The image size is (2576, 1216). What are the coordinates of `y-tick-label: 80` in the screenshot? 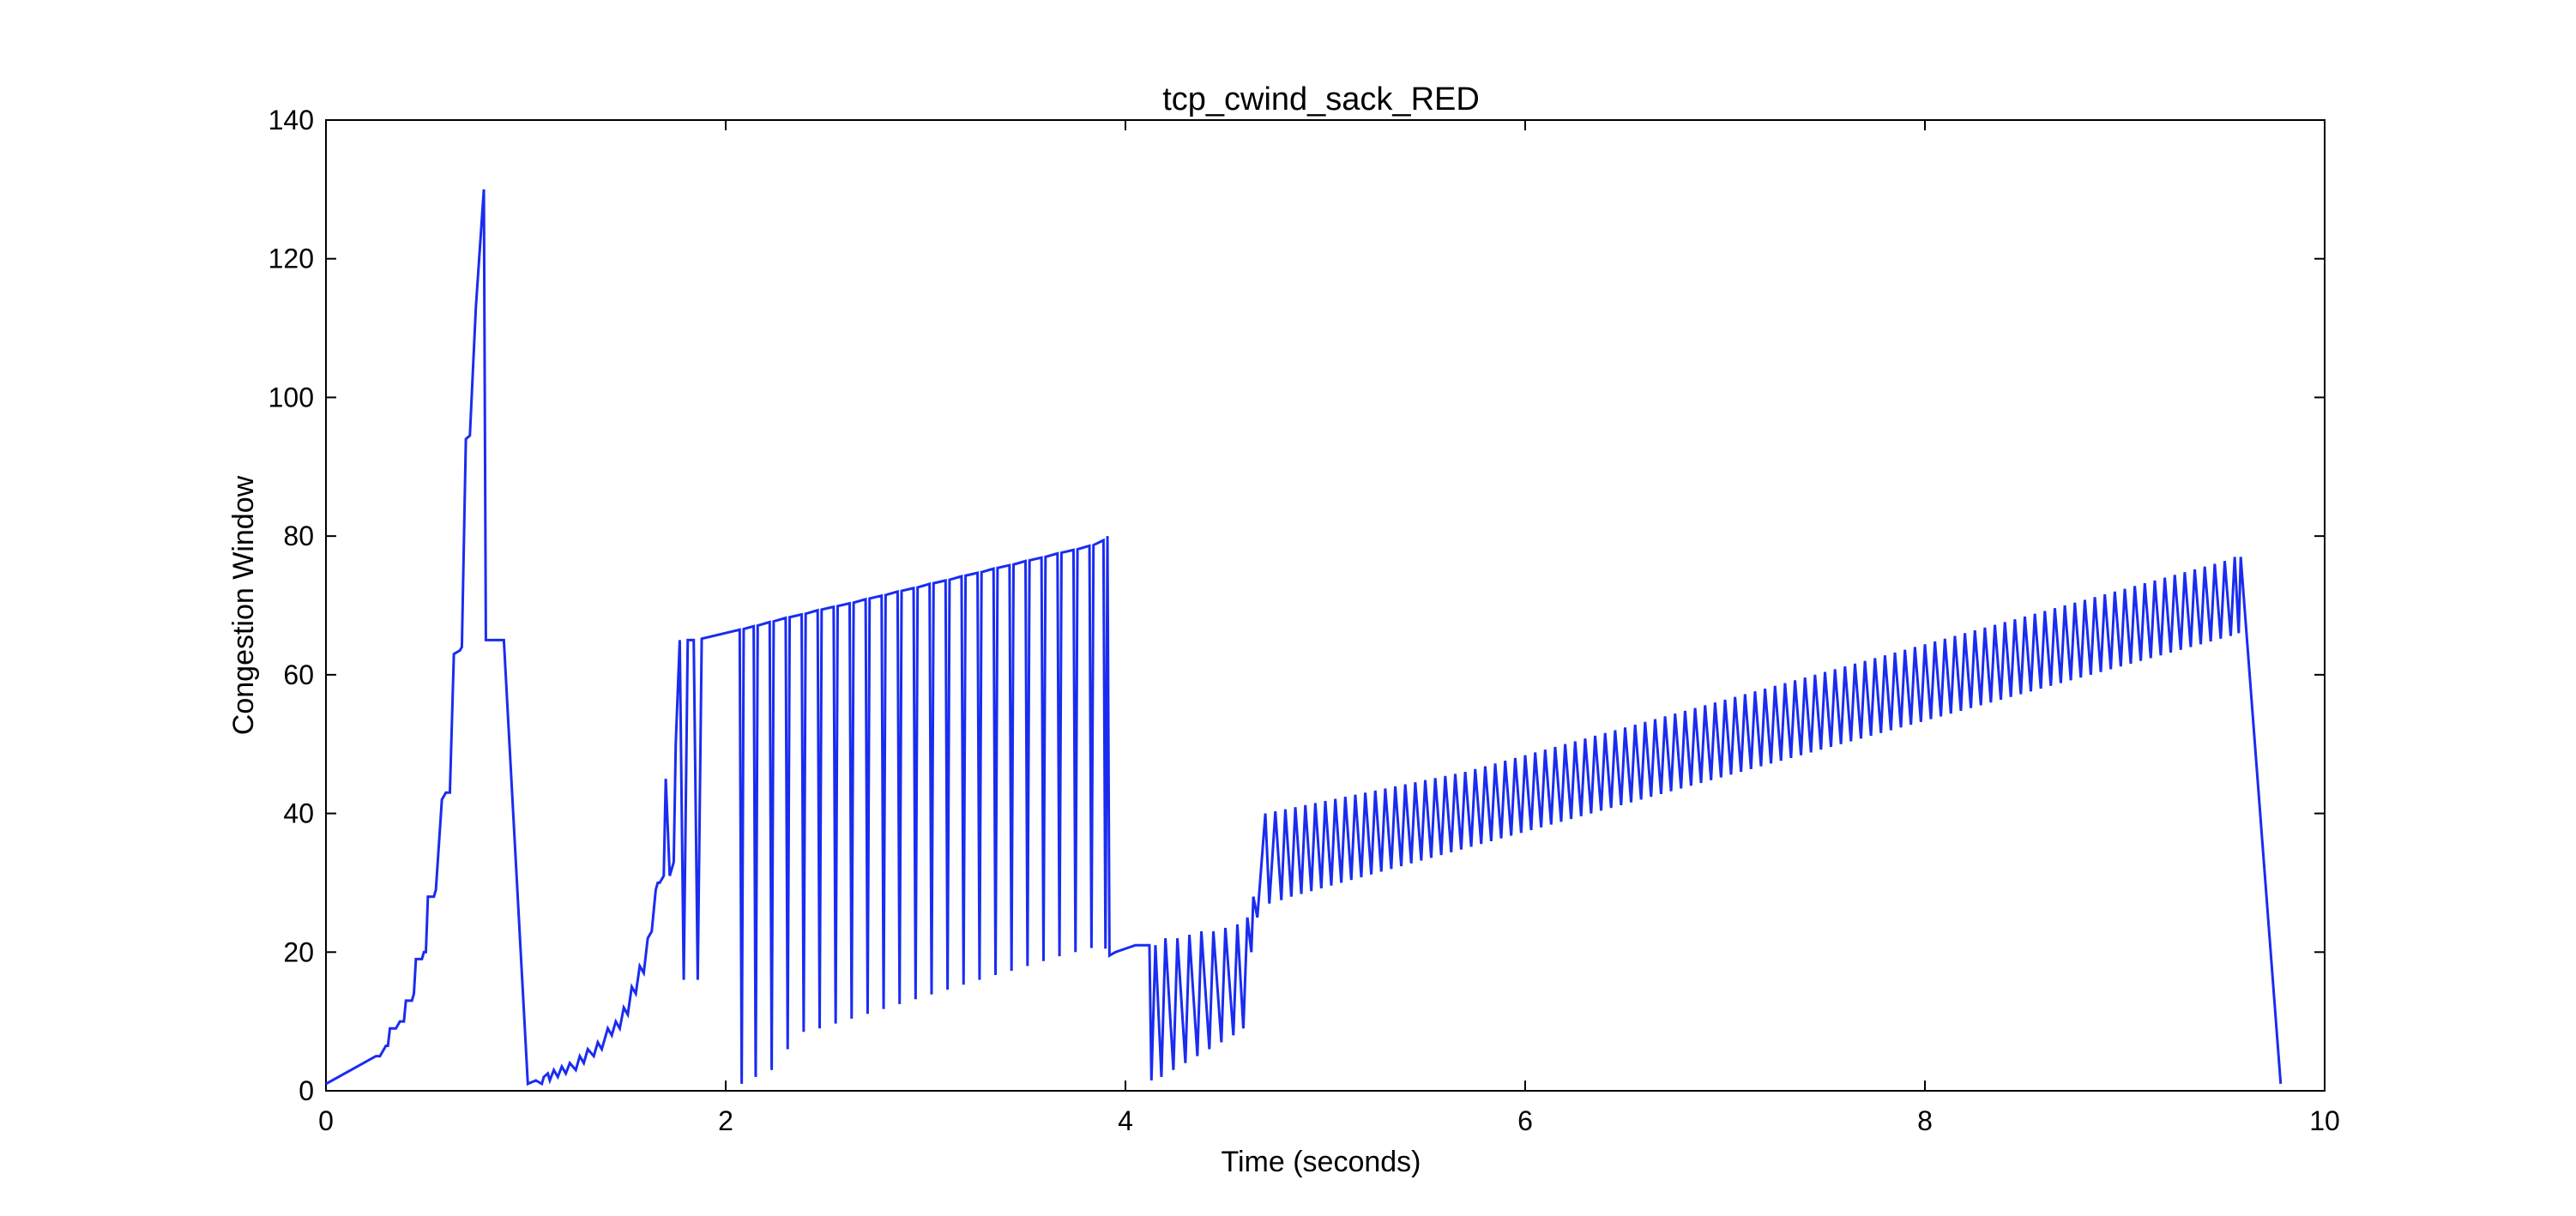 It's located at (298, 536).